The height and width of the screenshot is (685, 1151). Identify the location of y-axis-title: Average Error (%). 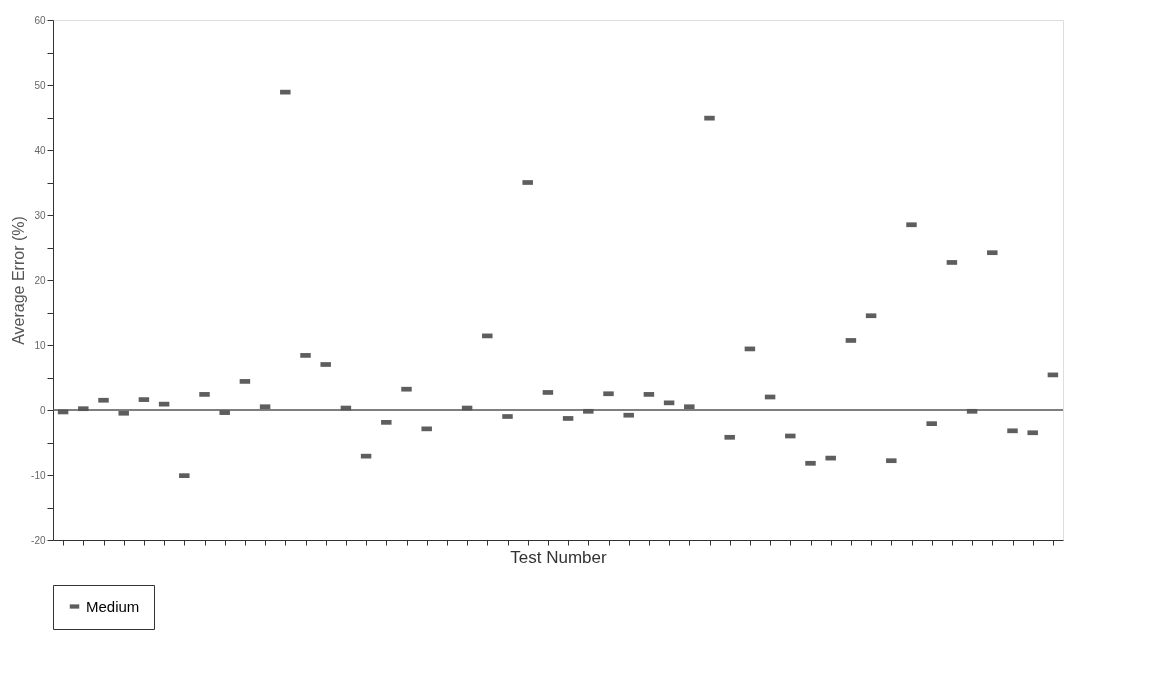
(19, 280).